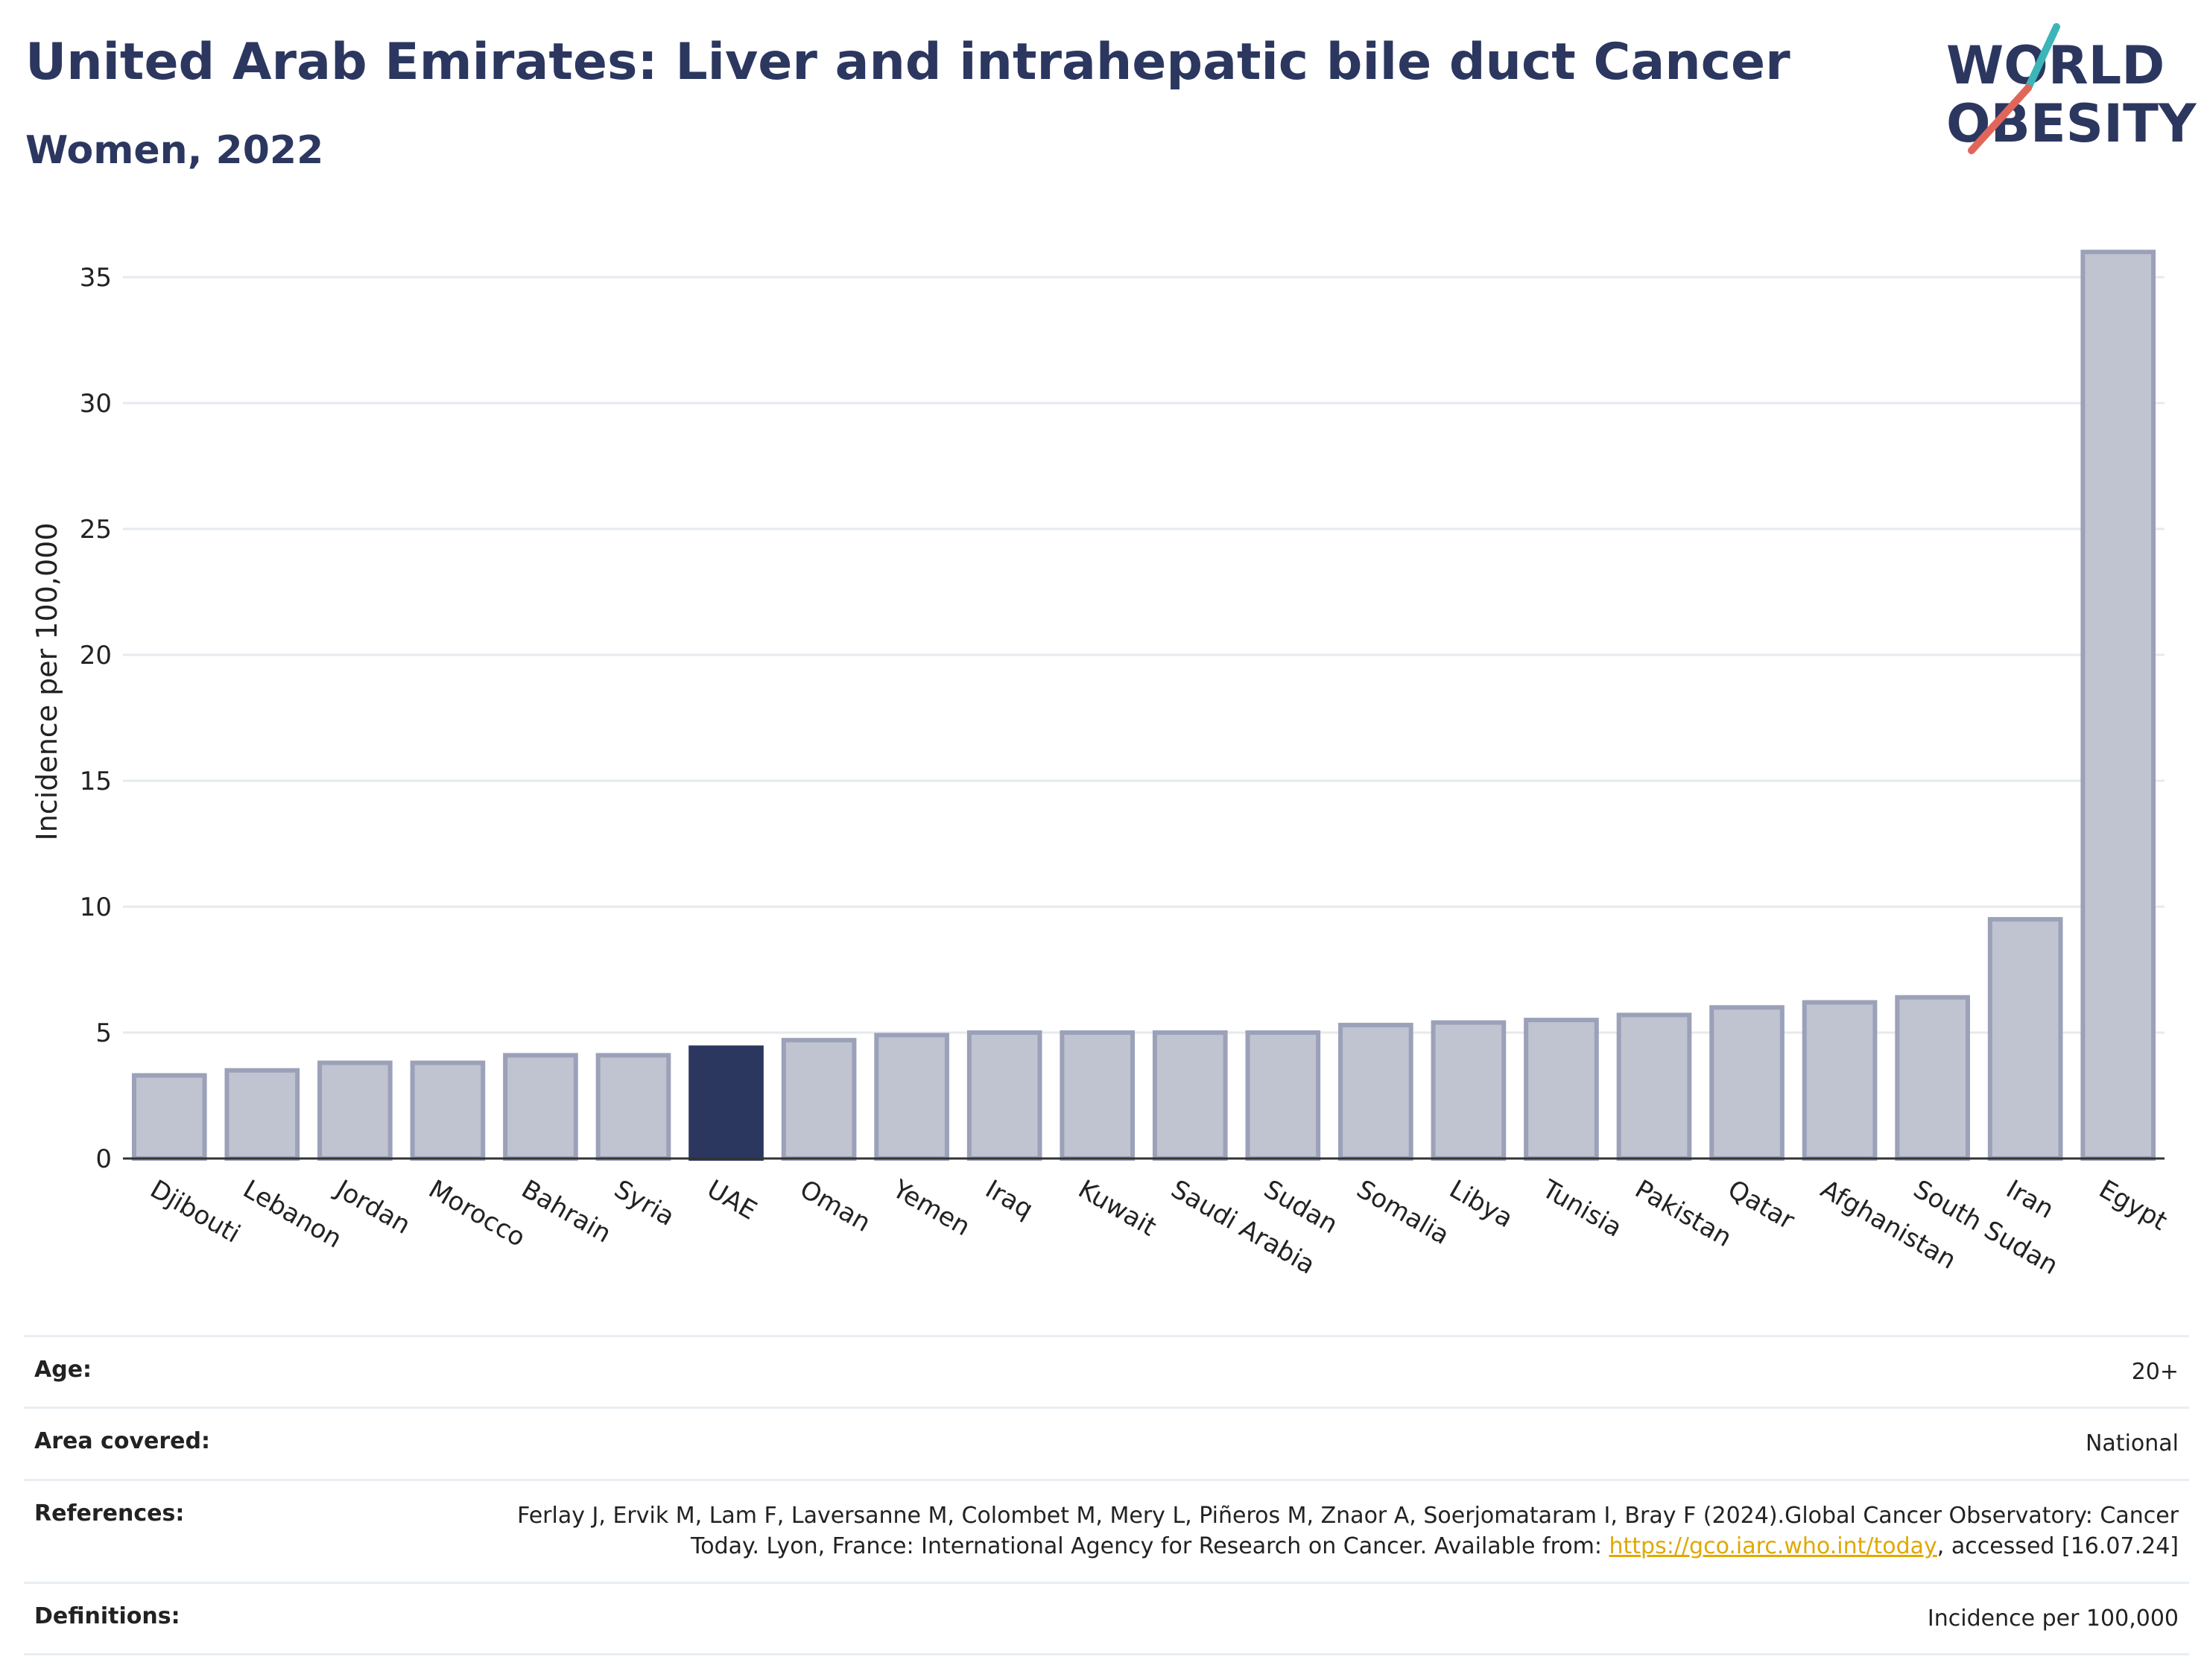 The height and width of the screenshot is (1680, 2204). What do you see at coordinates (2042, 57) in the screenshot?
I see `logo-slash-teal` at bounding box center [2042, 57].